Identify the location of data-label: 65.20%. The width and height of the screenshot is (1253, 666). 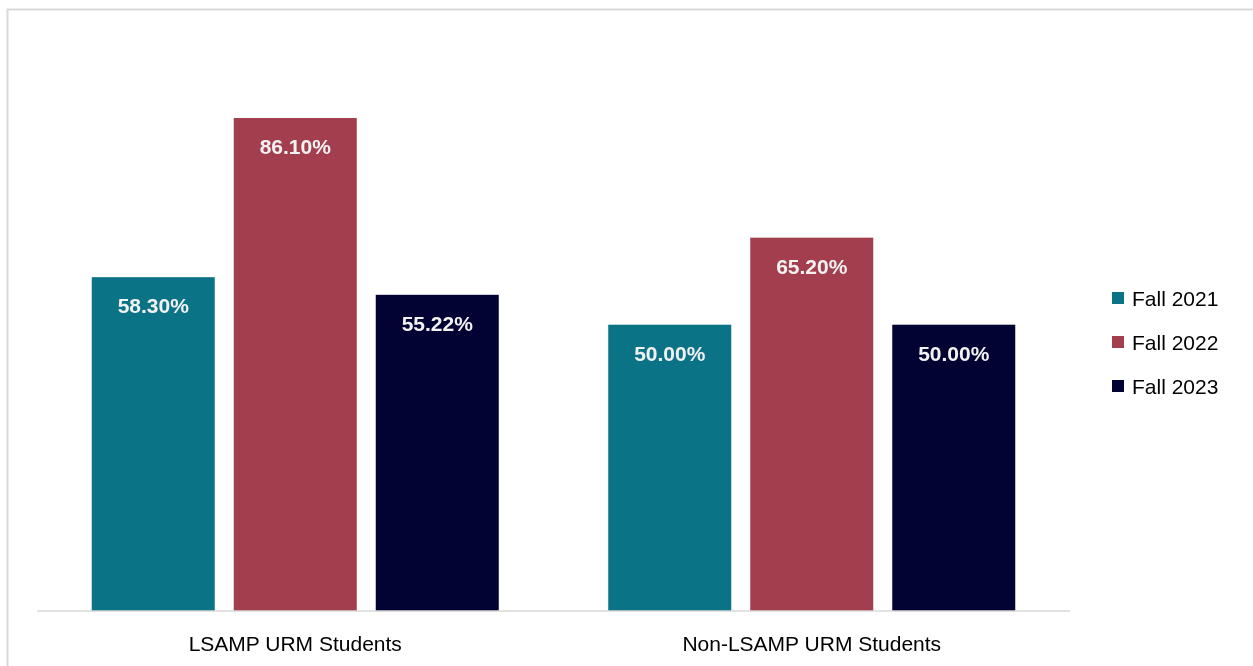
(812, 266).